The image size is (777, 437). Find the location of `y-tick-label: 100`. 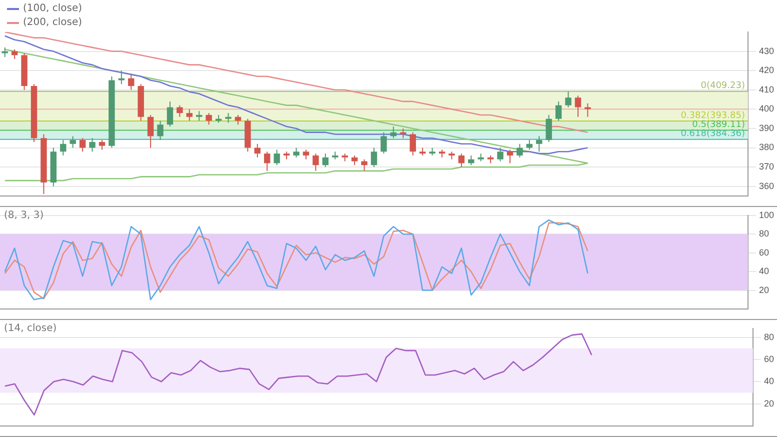

y-tick-label: 100 is located at coordinates (766, 215).